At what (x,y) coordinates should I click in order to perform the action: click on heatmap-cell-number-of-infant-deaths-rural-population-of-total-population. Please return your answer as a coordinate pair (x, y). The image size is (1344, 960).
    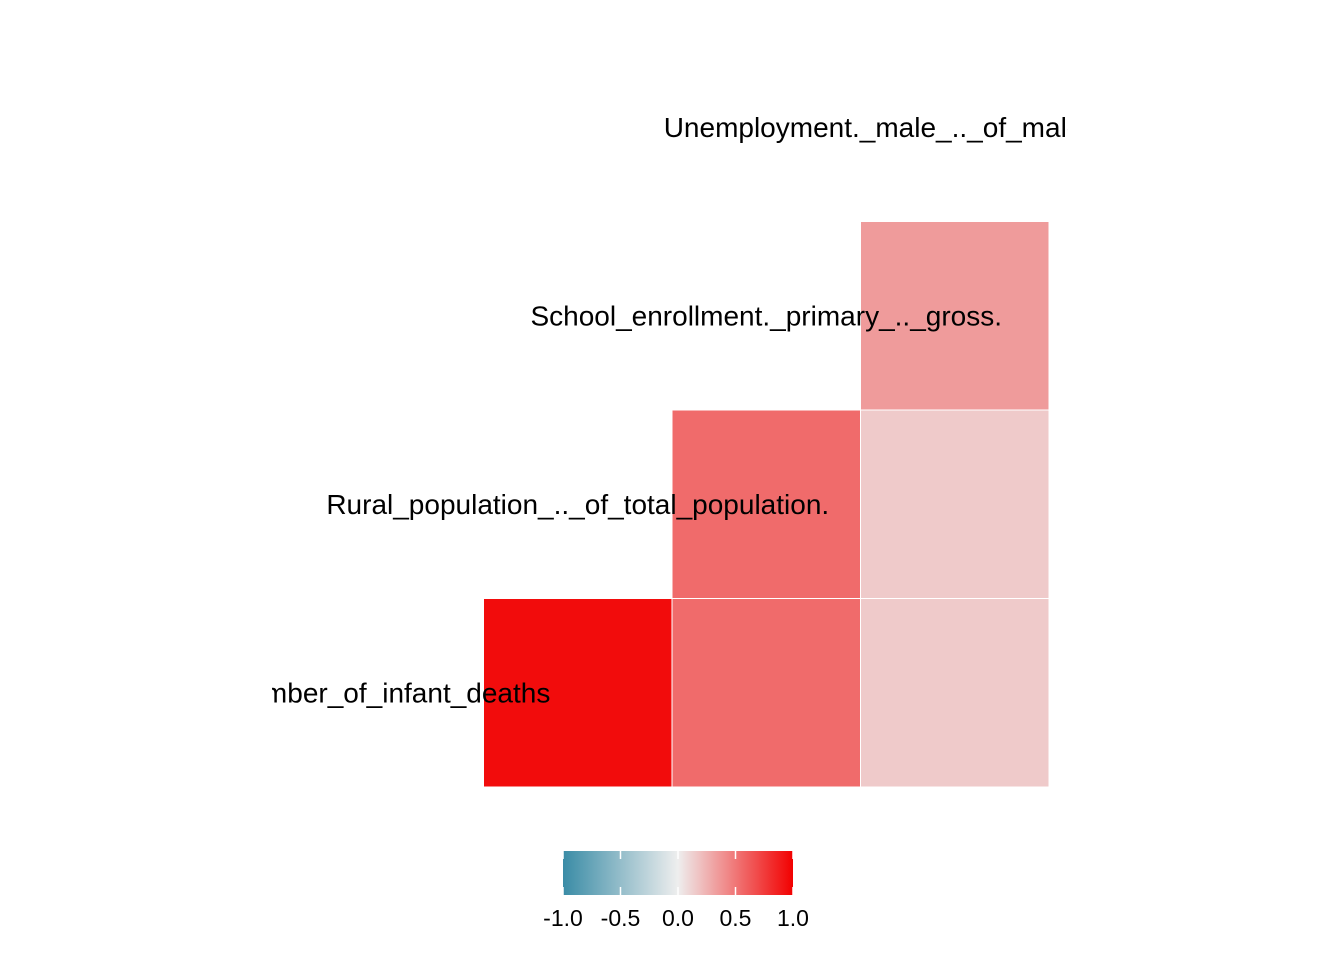
    Looking at the image, I should click on (578, 693).